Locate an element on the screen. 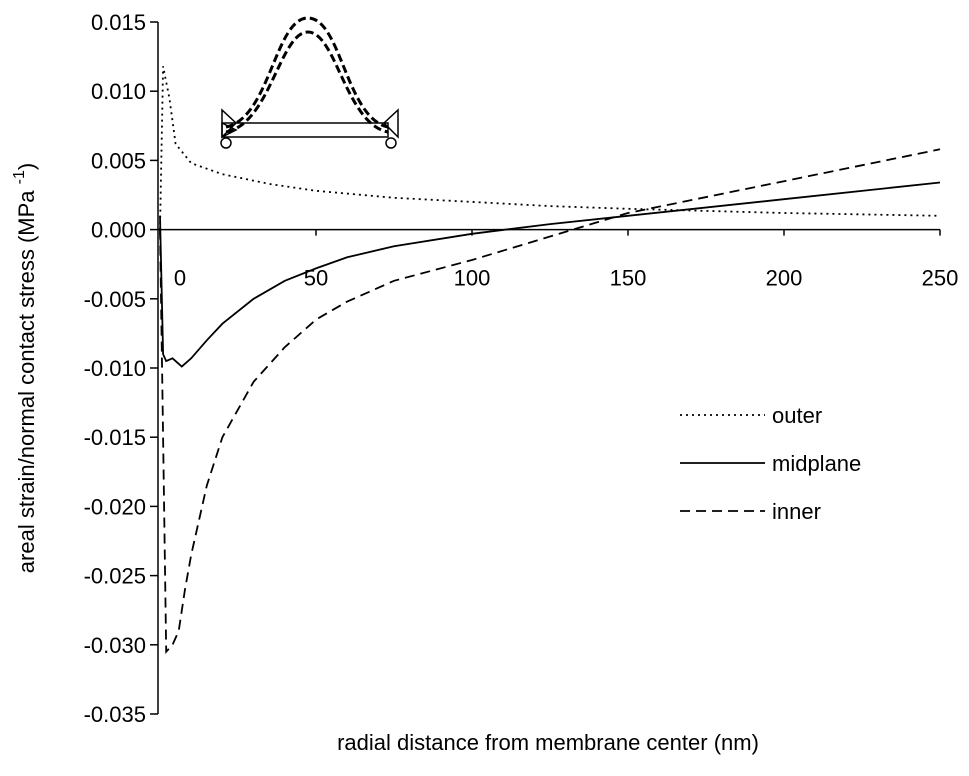  inset-outer-curve is located at coordinates (307, 72).